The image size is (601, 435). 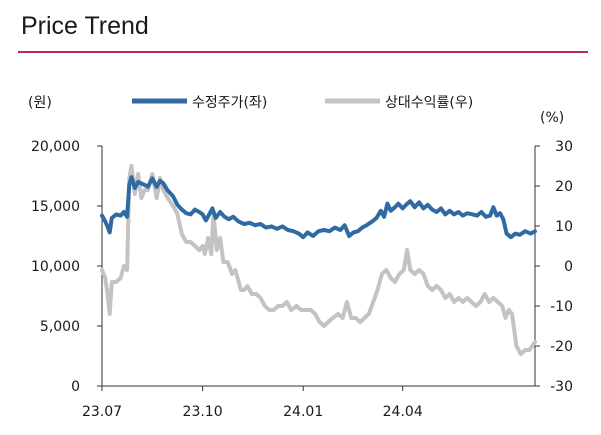 What do you see at coordinates (55, 147) in the screenshot?
I see `y-left-tick-label: 20,000` at bounding box center [55, 147].